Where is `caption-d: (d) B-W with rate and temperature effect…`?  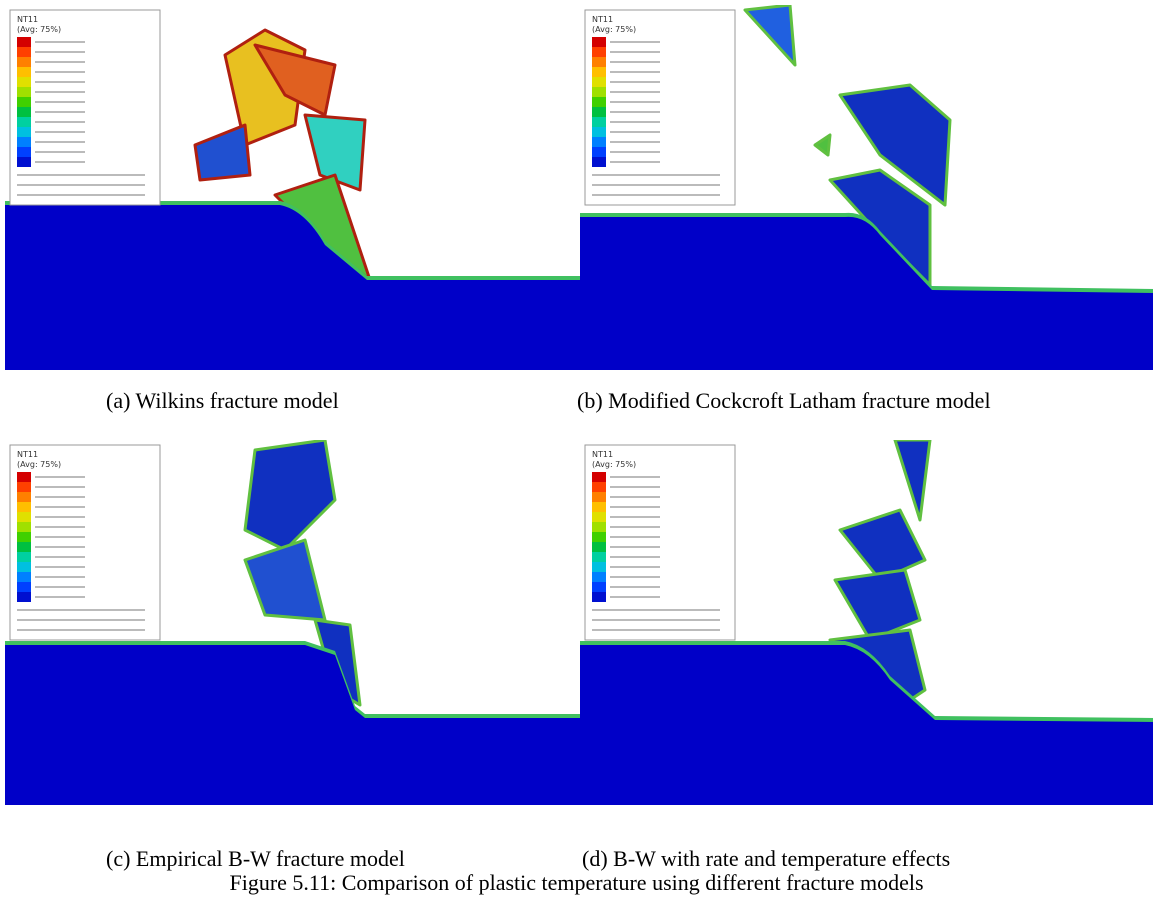
caption-d: (d) B-W with rate and temperature effect… is located at coordinates (766, 858).